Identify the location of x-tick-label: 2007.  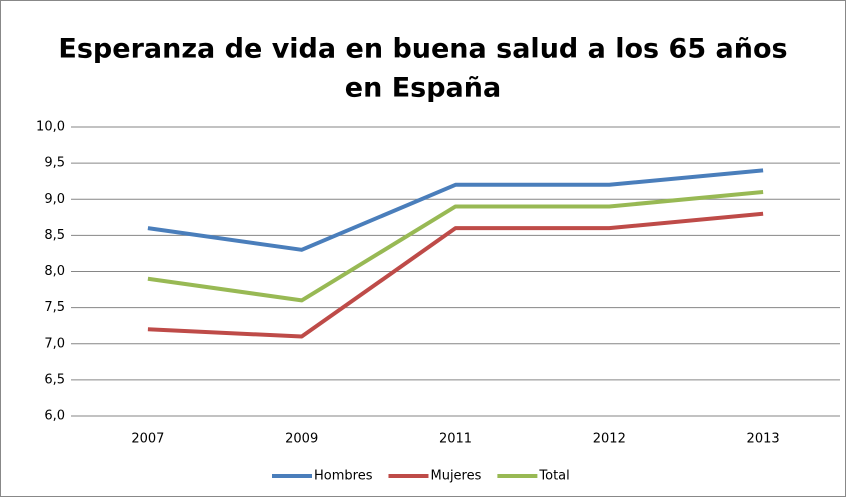
(147, 439).